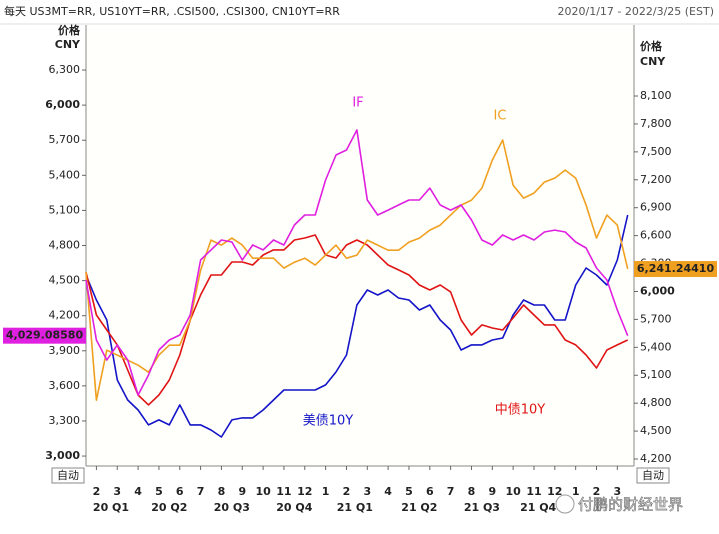  Describe the element at coordinates (656, 179) in the screenshot. I see `y2-tick-label: 7,200` at that location.